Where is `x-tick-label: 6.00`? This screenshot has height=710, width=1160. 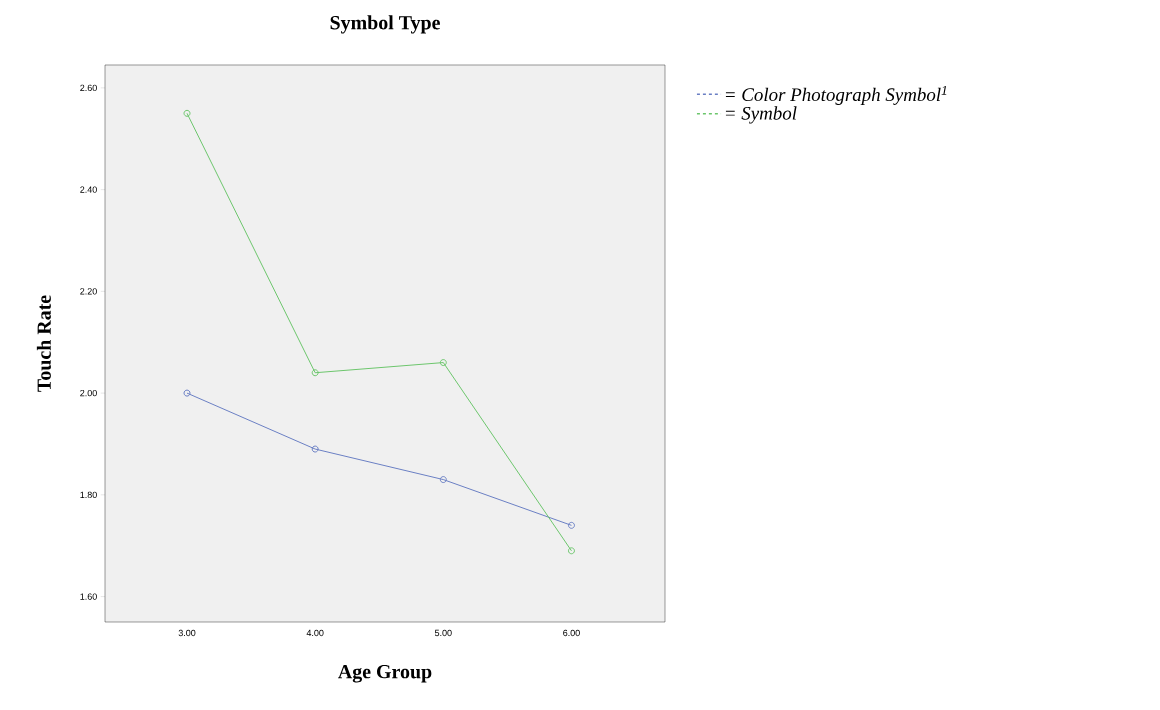
x-tick-label: 6.00 is located at coordinates (571, 633).